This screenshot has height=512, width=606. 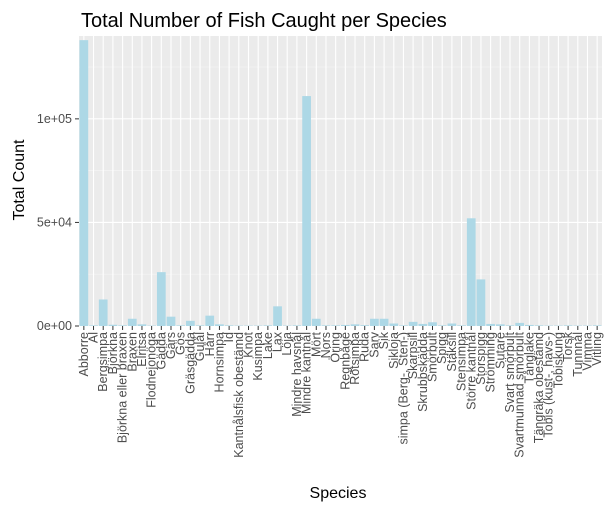 I want to click on x-tick-label: Flodnejonöga, so click(x=152, y=370).